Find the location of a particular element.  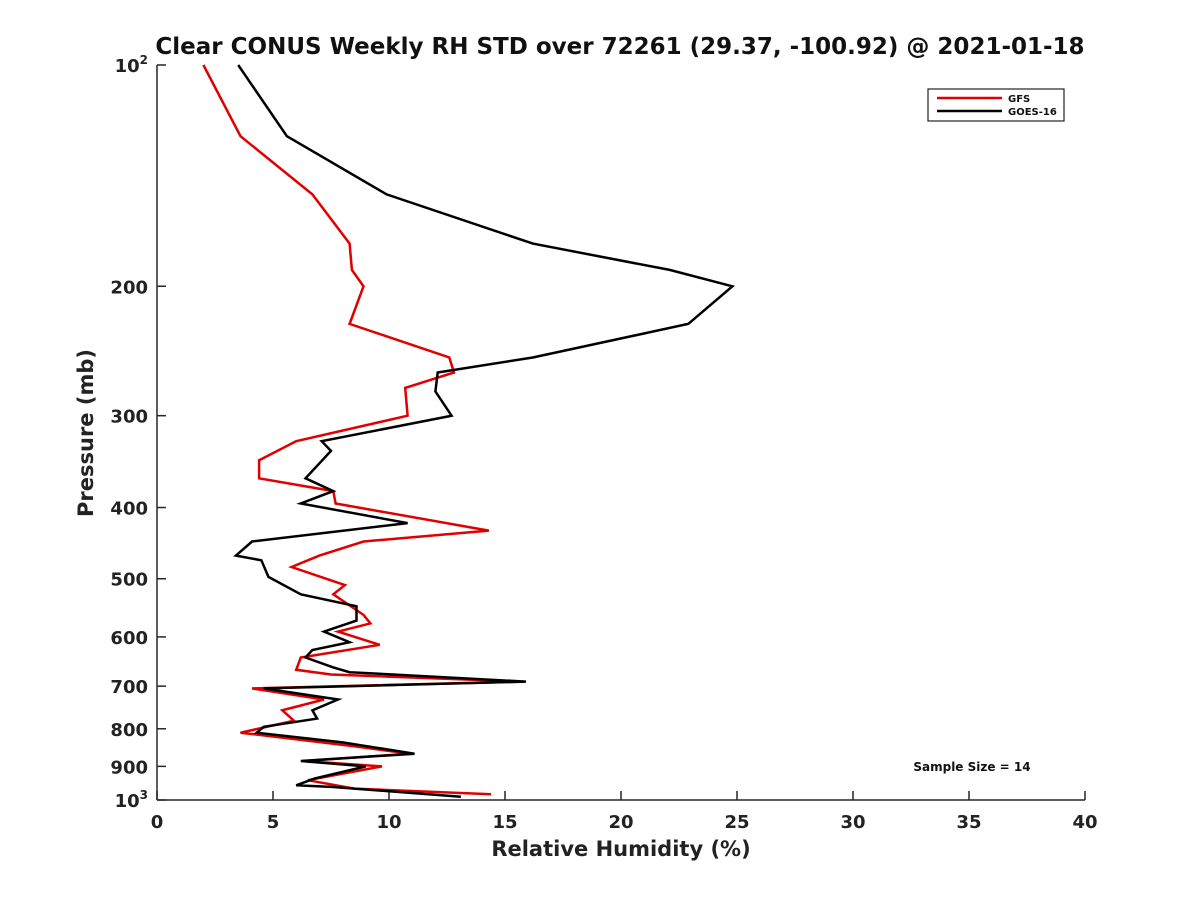

x-axis-label: Relative Humidity (%) is located at coordinates (620, 849).